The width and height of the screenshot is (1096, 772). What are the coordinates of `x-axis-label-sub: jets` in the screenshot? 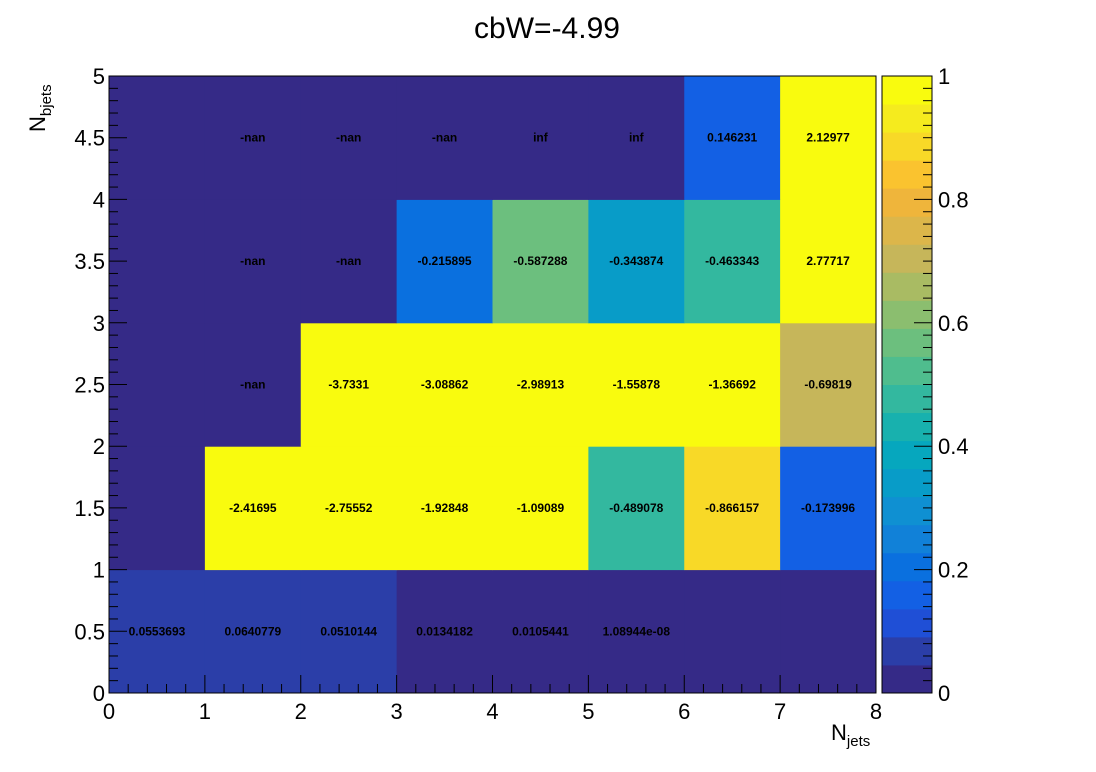 It's located at (858, 741).